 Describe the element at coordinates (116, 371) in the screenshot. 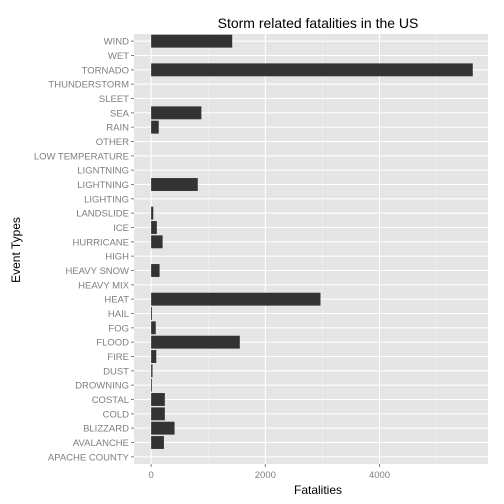

I see `y-tick-label: DUST` at that location.